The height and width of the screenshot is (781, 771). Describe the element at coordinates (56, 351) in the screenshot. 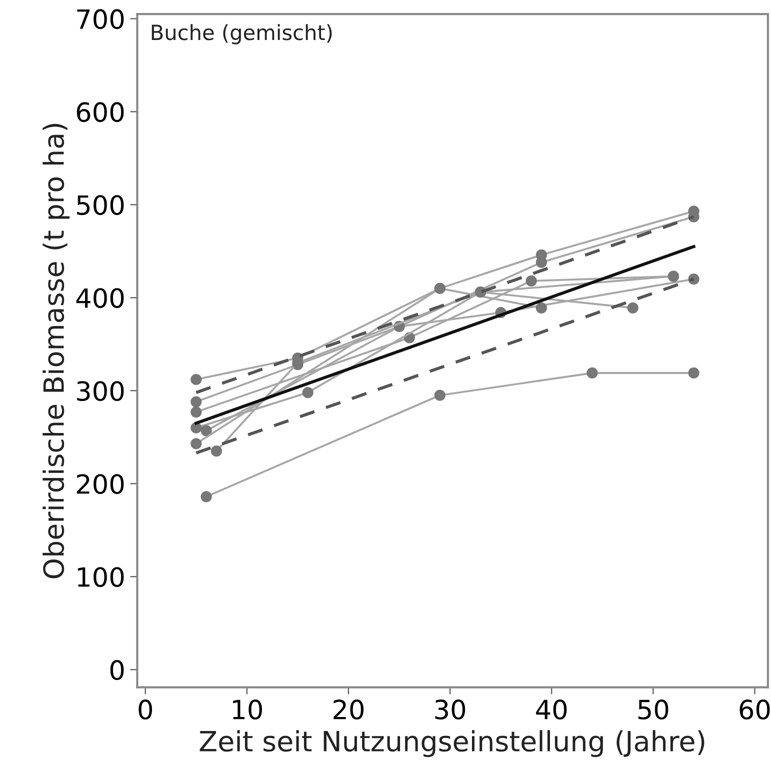

I see `y-axis-title: Oberirdische Biomasse (t pro ha)` at that location.